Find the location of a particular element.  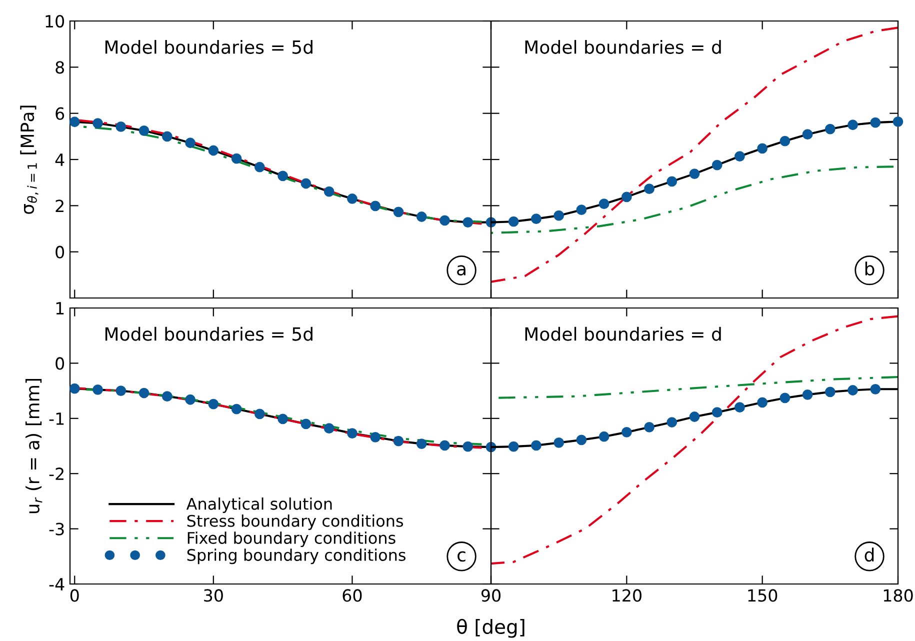

x-tick-label: 30 is located at coordinates (213, 595).